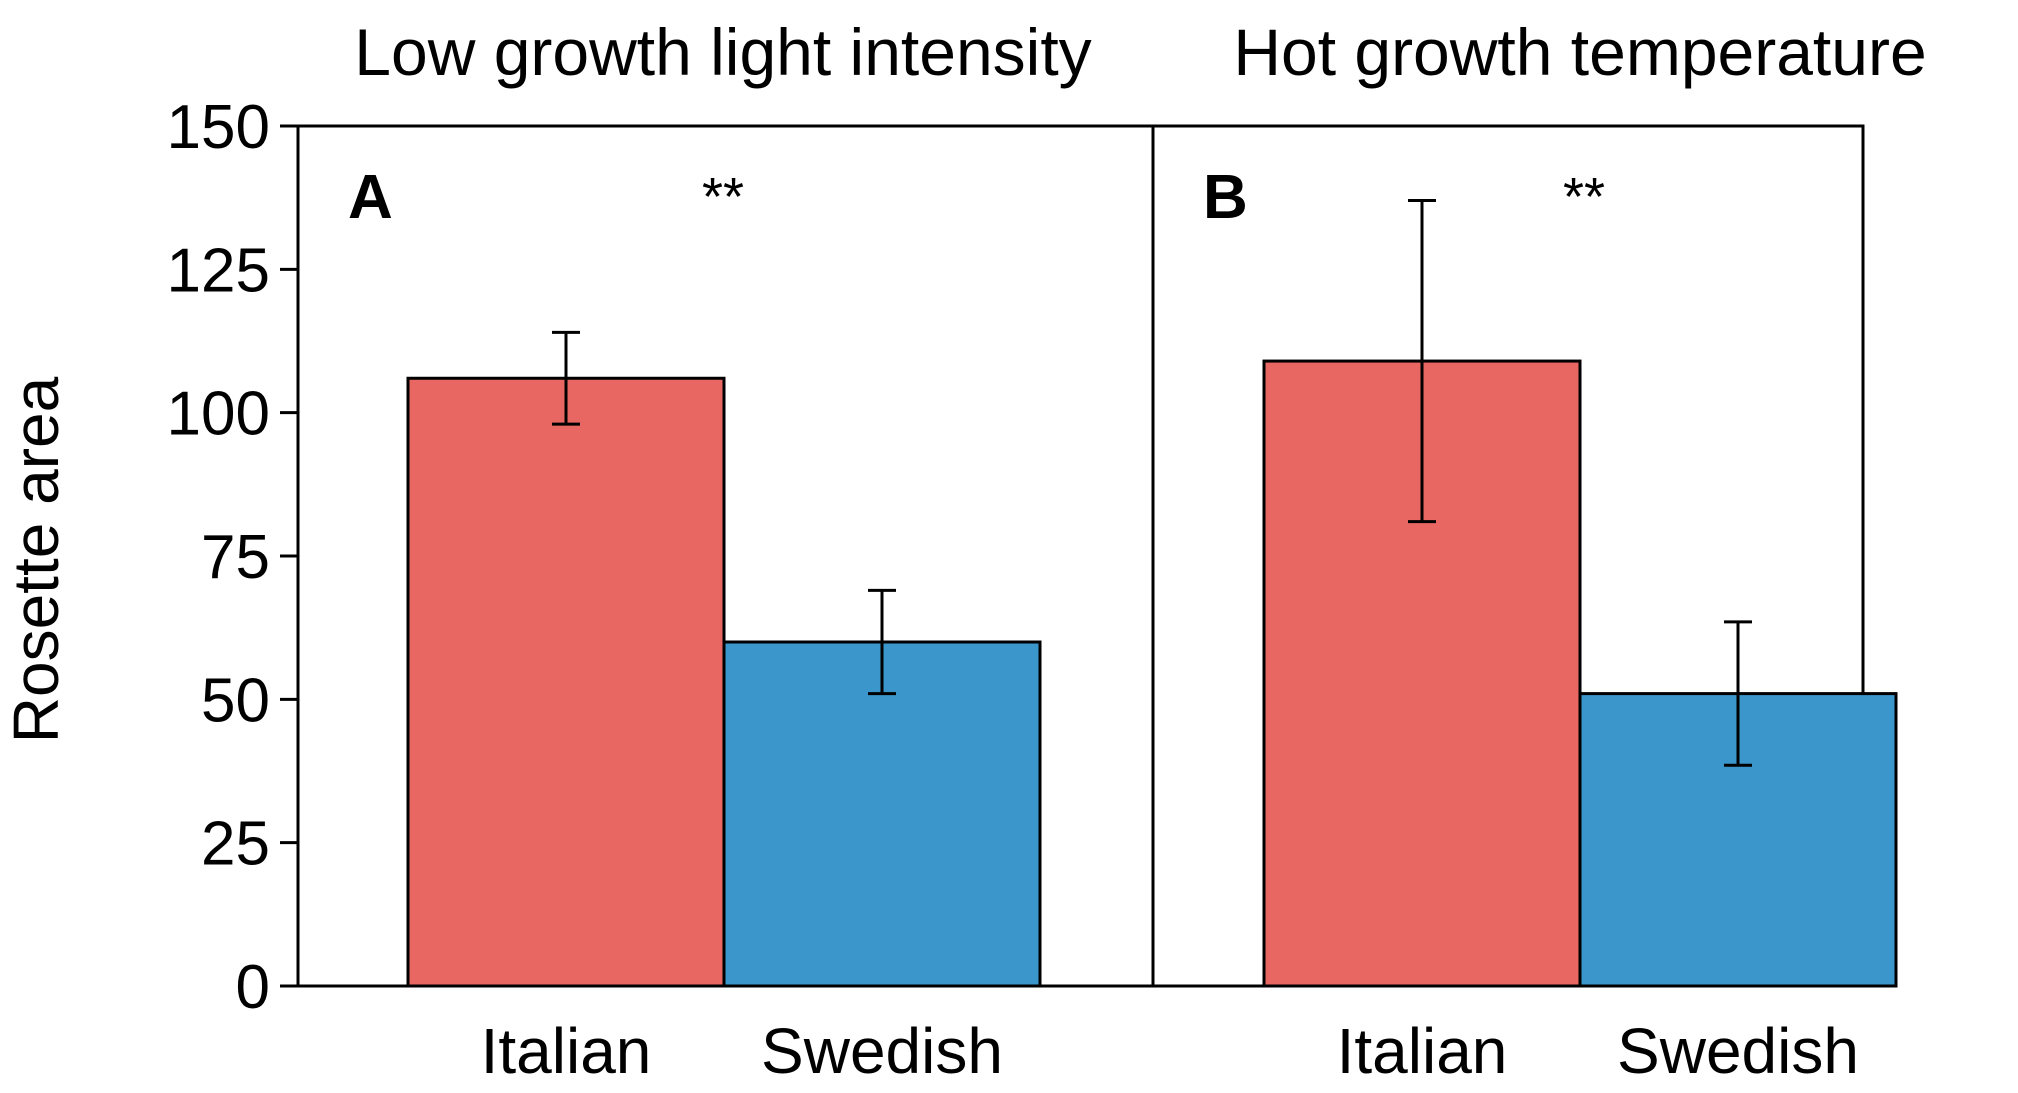  Describe the element at coordinates (218, 414) in the screenshot. I see `y-tick-label: 100` at that location.